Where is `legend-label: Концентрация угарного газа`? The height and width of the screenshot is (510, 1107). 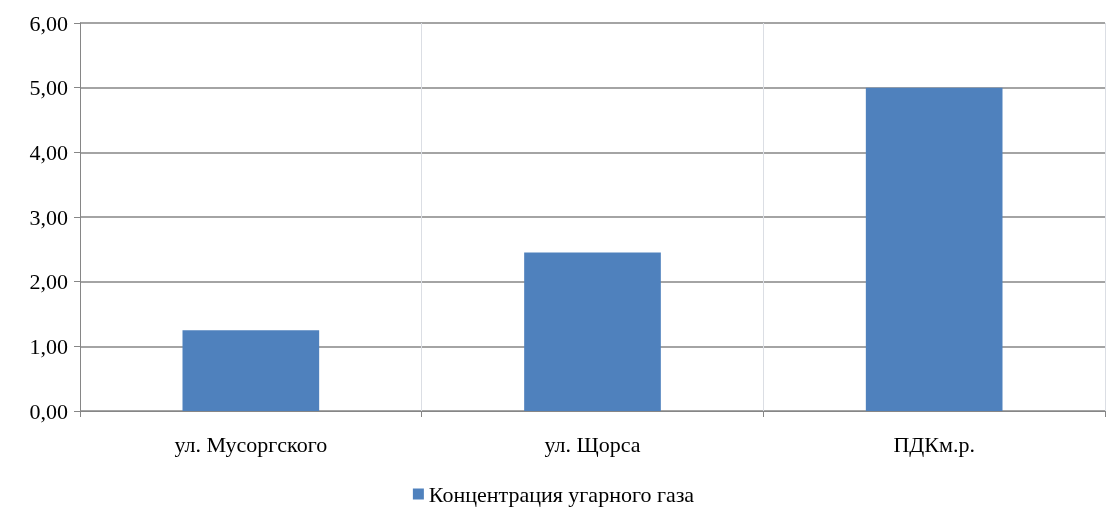
legend-label: Концентрация угарного газа is located at coordinates (561, 494).